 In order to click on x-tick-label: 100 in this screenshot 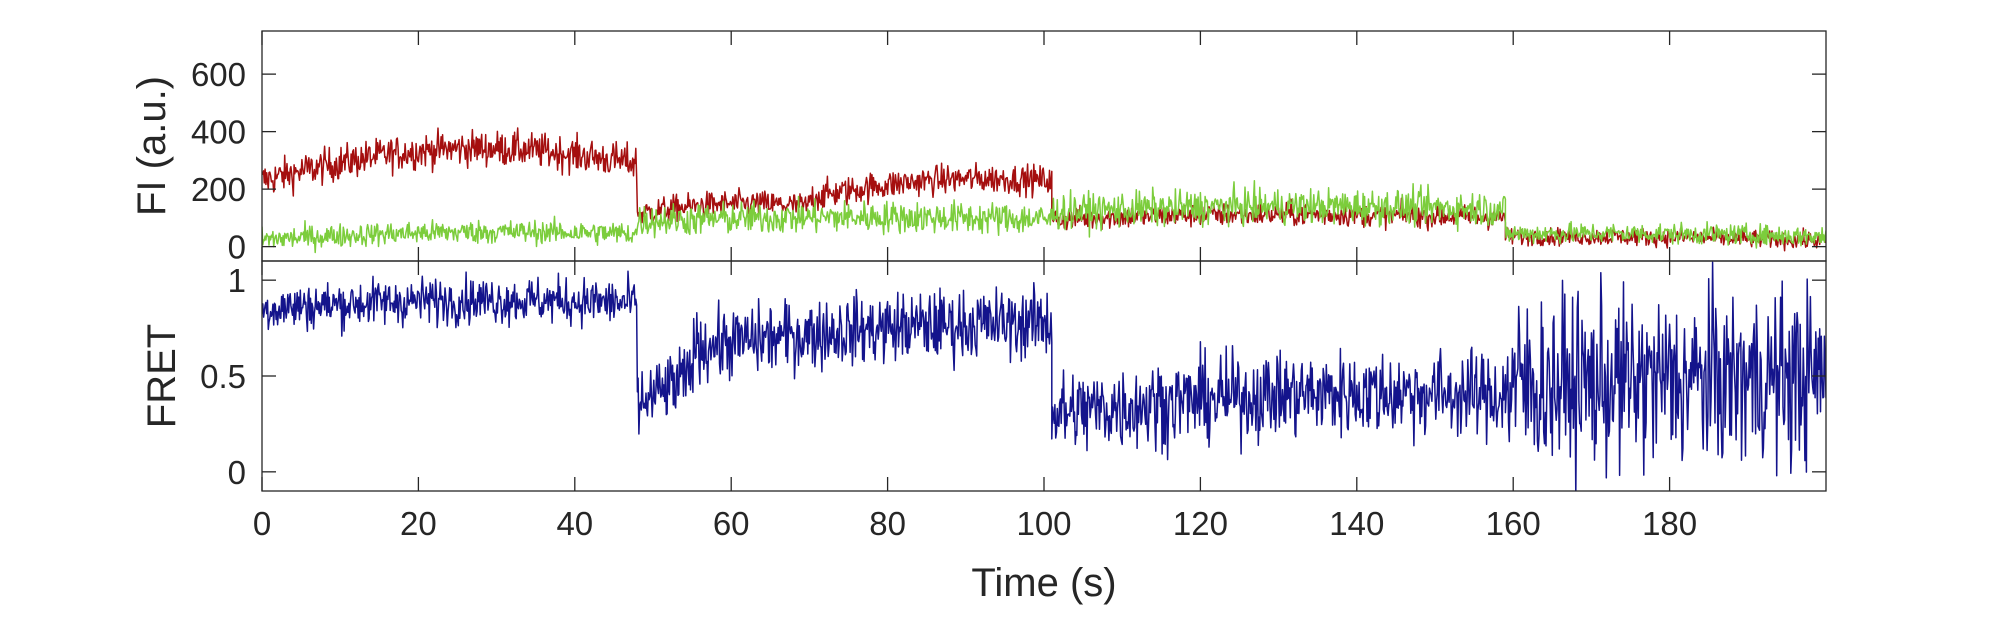, I will do `click(1043, 523)`.